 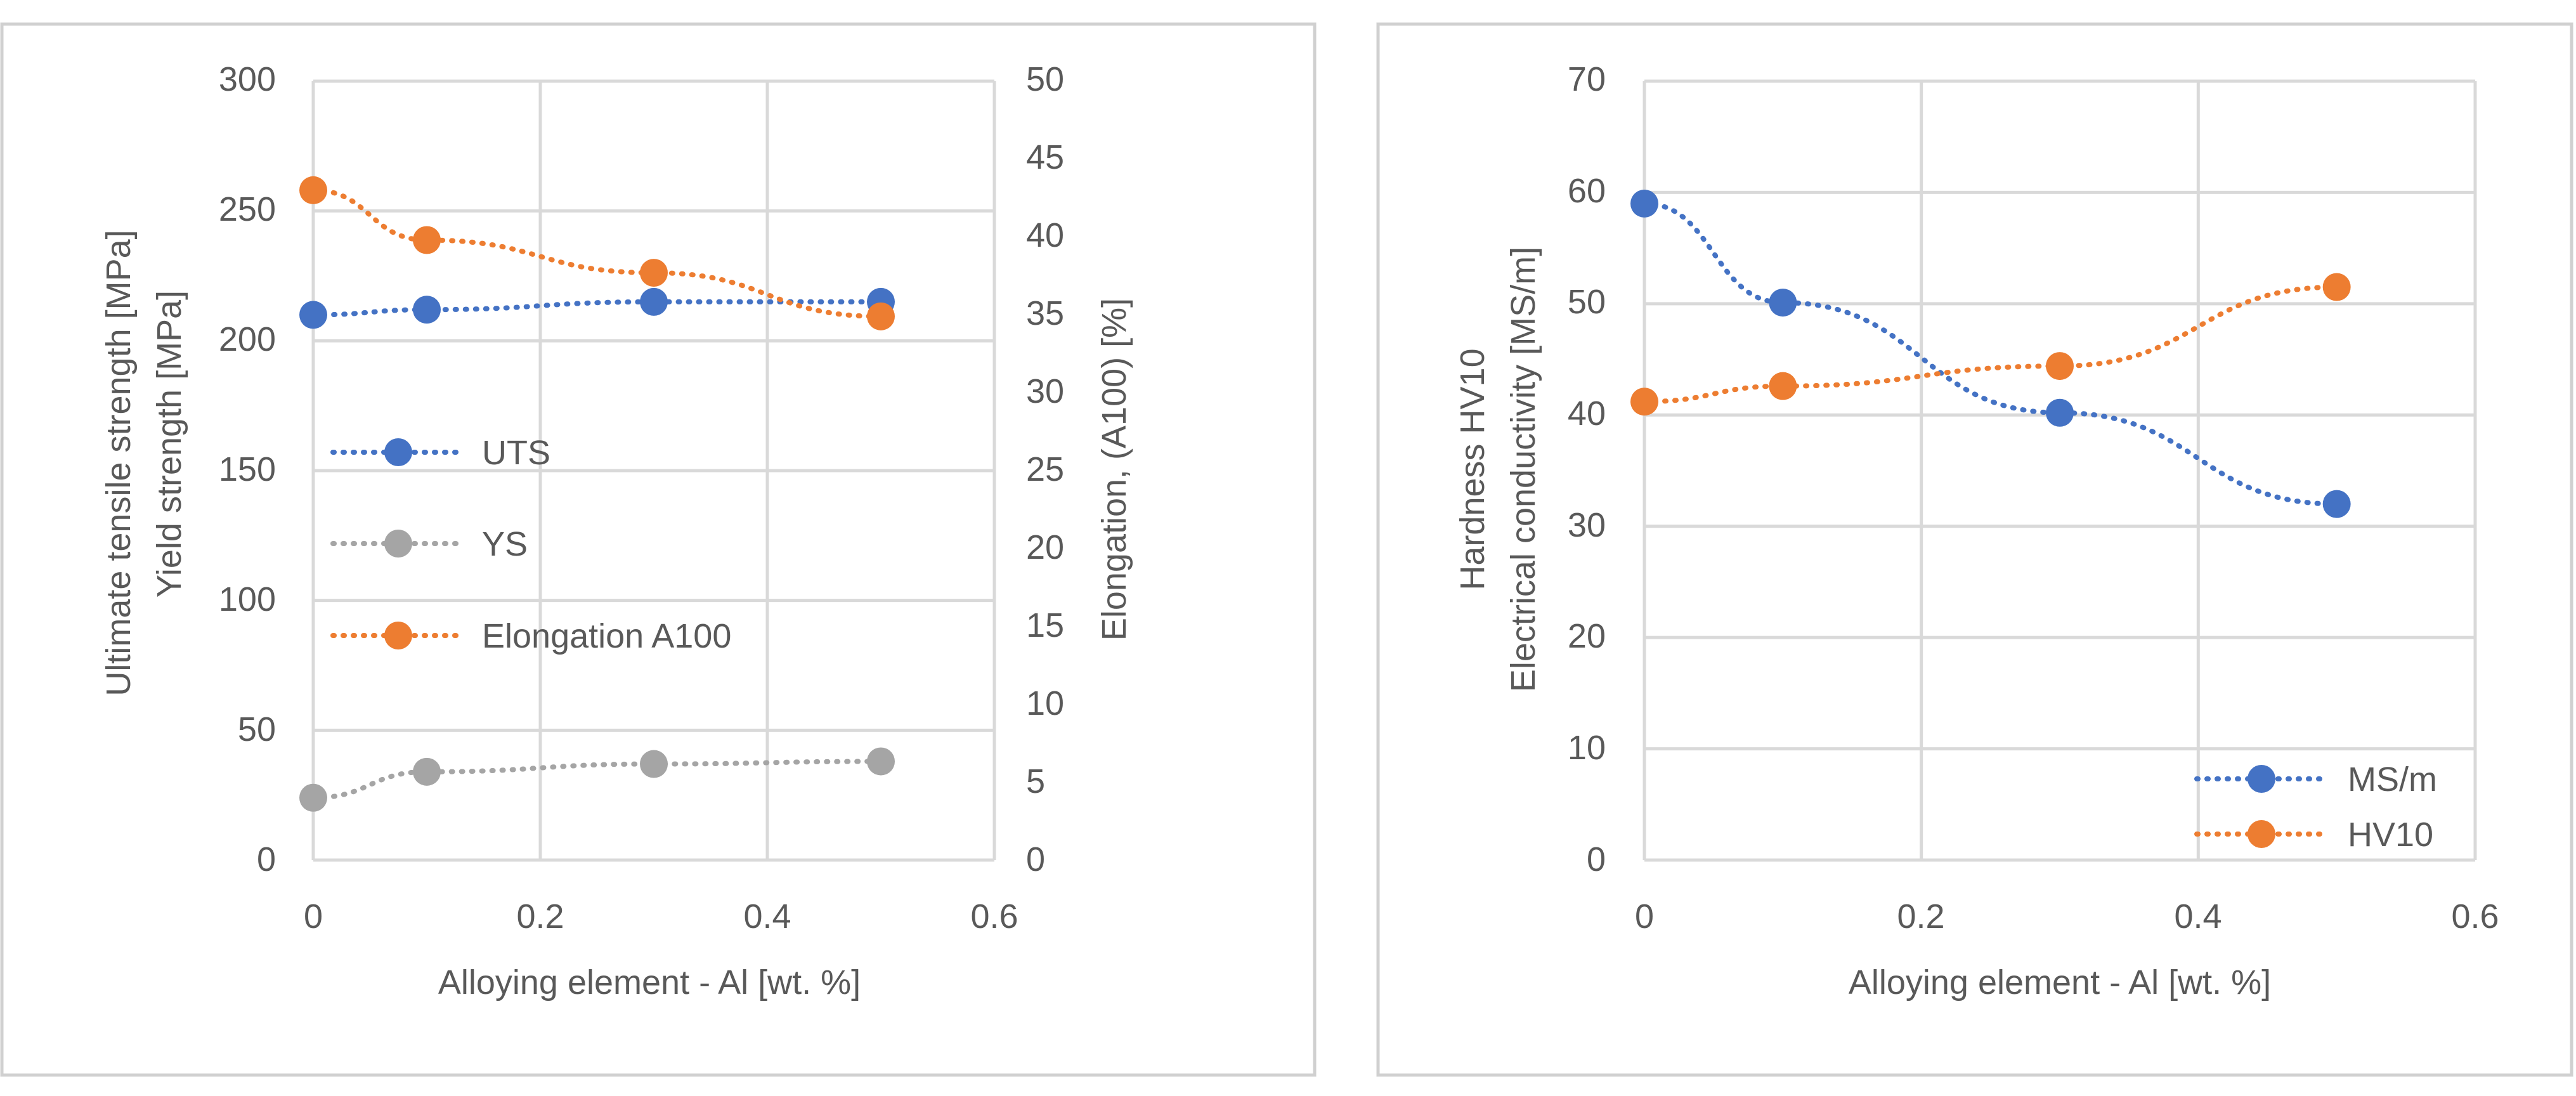 I want to click on chart-2-x-ticks: 0 0.2 0.4 0.6, so click(x=2067, y=917).